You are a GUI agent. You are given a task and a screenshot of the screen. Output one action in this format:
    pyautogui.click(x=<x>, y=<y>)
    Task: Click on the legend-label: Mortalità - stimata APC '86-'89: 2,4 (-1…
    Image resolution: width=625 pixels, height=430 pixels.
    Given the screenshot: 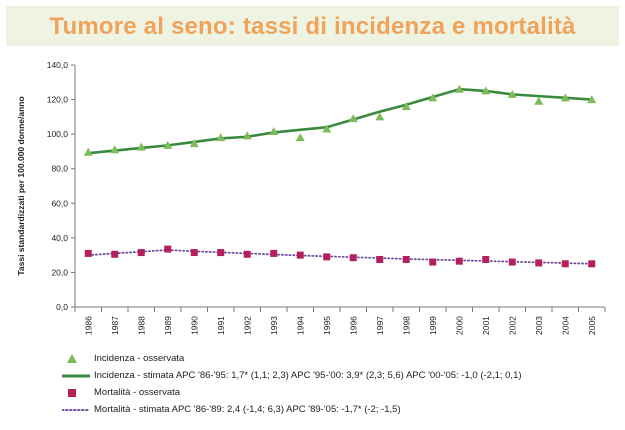 What is the action you would take?
    pyautogui.click(x=247, y=409)
    